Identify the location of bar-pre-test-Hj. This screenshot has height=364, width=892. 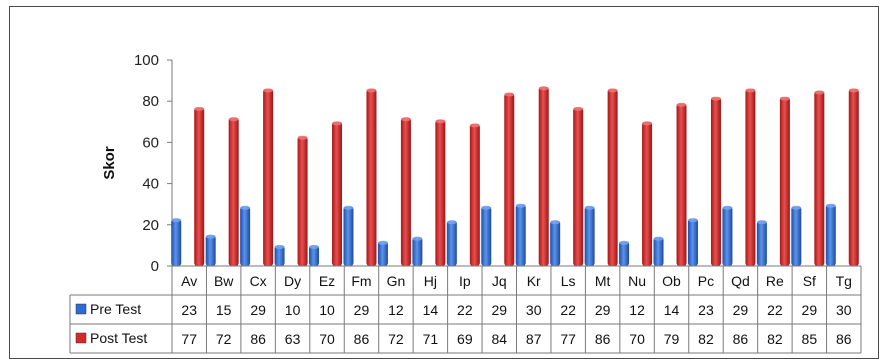
(417, 251).